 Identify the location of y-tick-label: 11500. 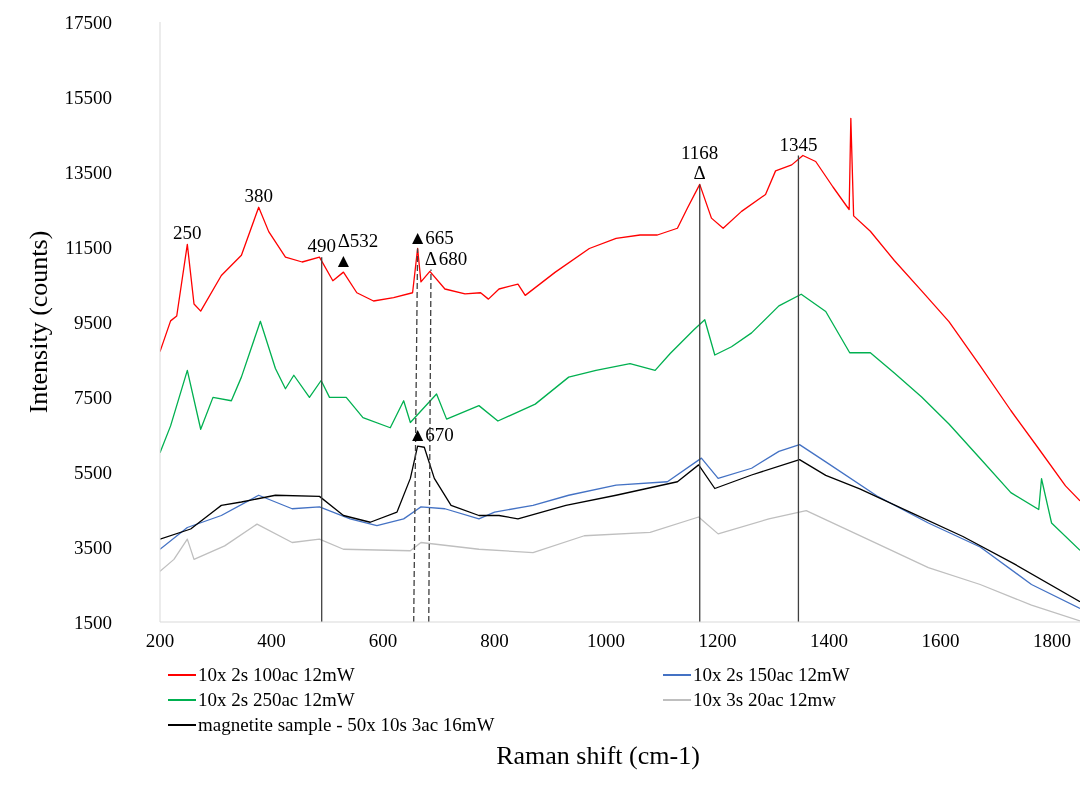
(88, 247).